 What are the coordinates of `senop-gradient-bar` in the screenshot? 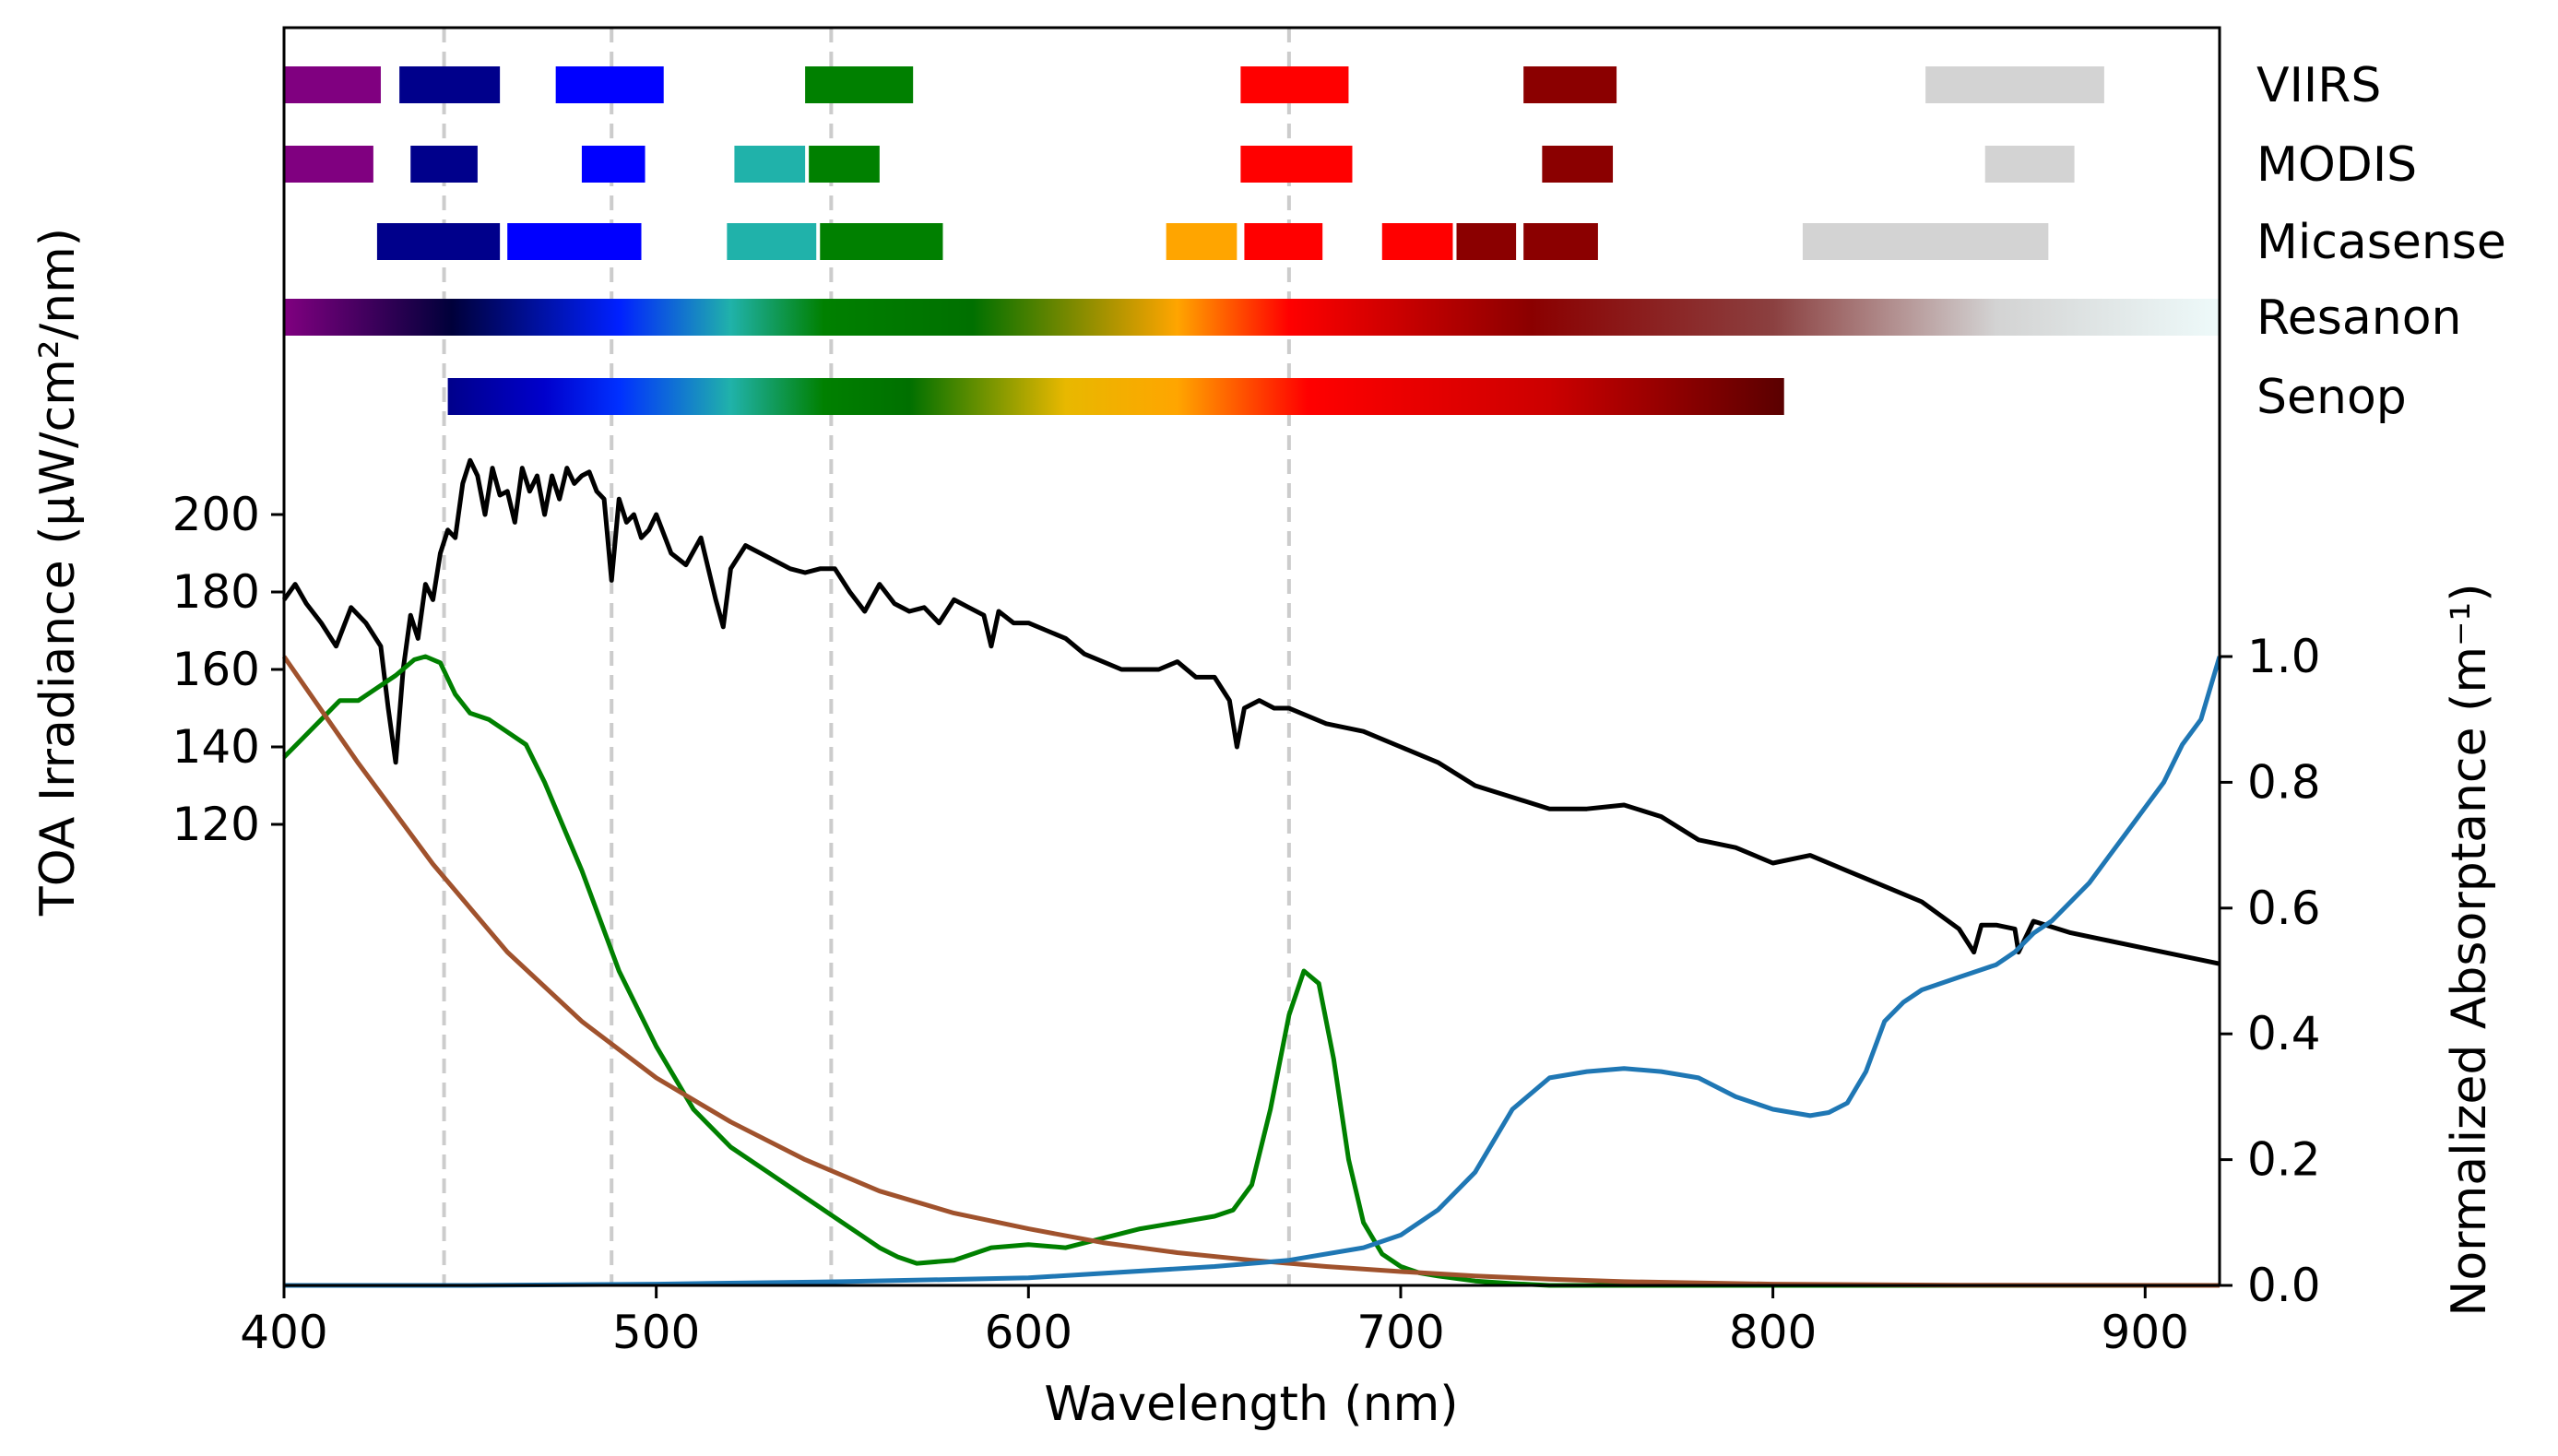 It's located at (1115, 396).